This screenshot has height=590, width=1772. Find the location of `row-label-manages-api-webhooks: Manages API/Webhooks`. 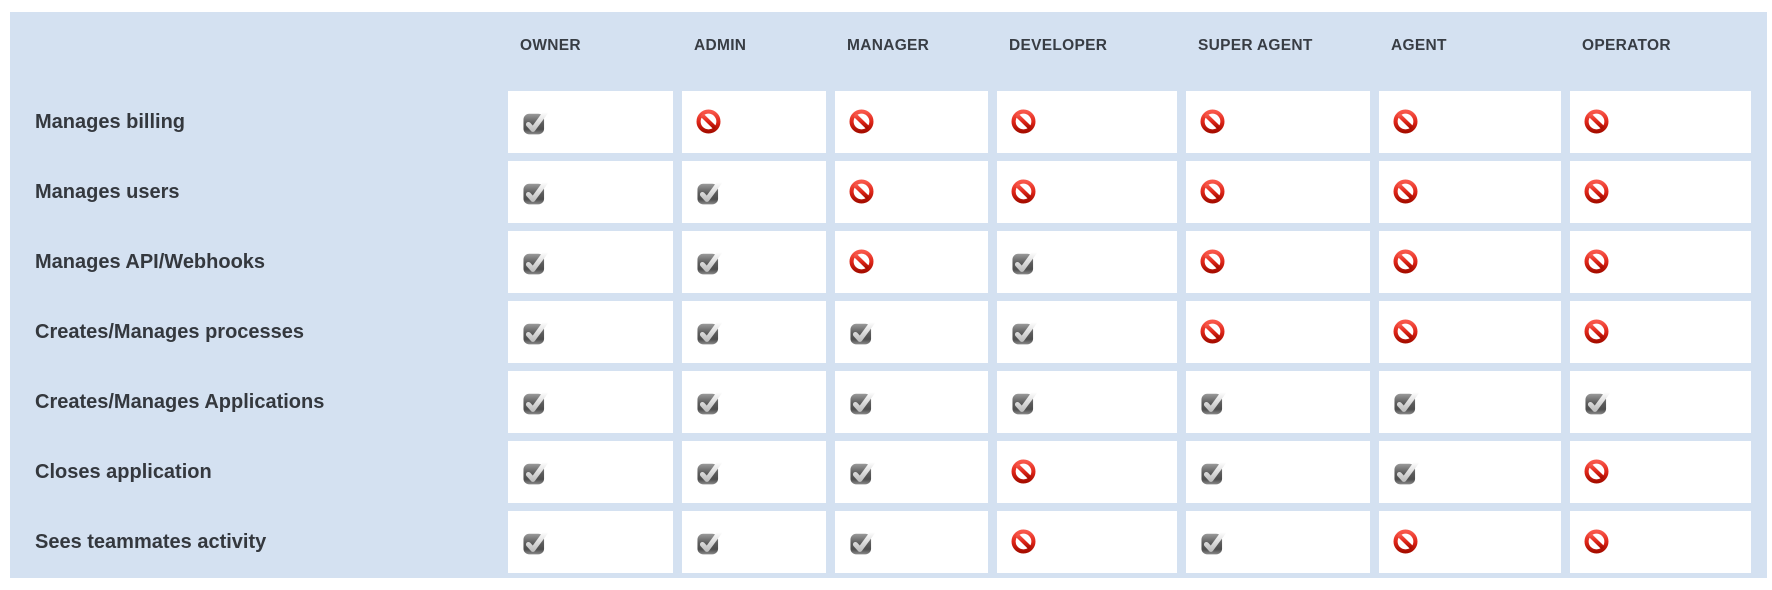

row-label-manages-api-webhooks: Manages API/Webhooks is located at coordinates (150, 261).